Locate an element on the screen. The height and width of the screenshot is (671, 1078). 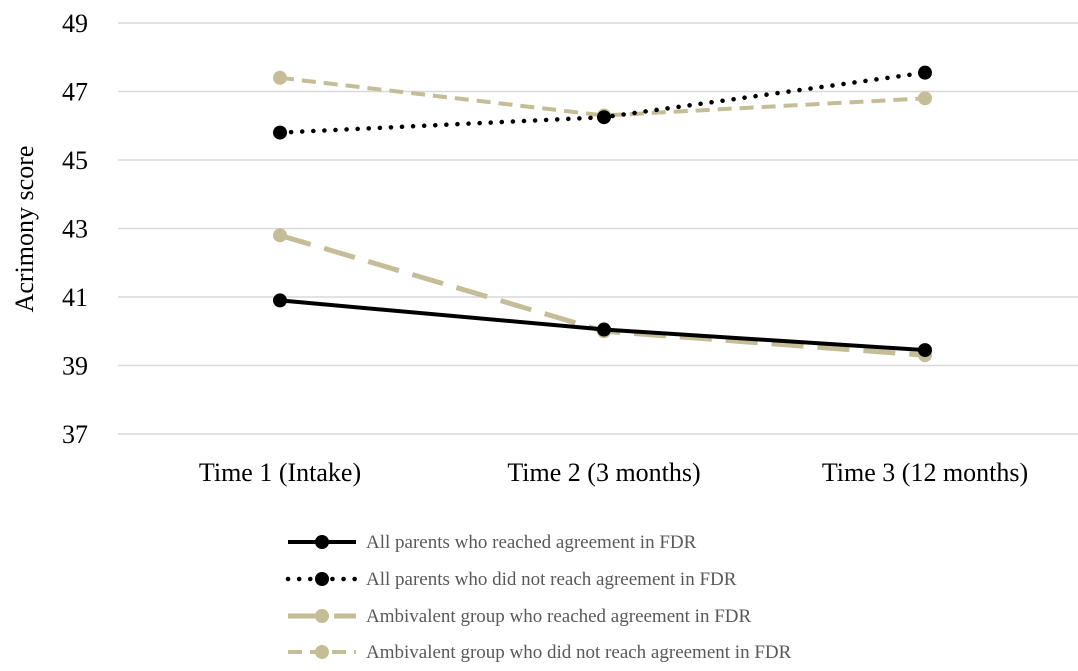
y-tick-label: 43 is located at coordinates (75, 229).